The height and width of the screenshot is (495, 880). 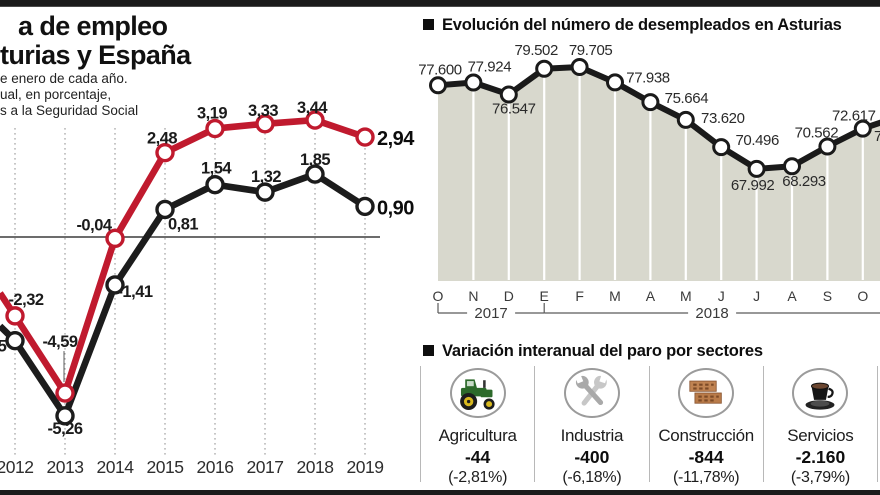 I want to click on infographic-title: a de empleo turias y España, so click(x=95, y=41).